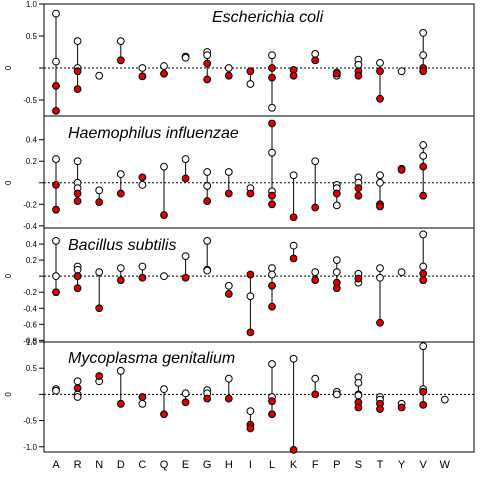  Describe the element at coordinates (30, 340) in the screenshot. I see `y-tick-label: -0.8` at that location.